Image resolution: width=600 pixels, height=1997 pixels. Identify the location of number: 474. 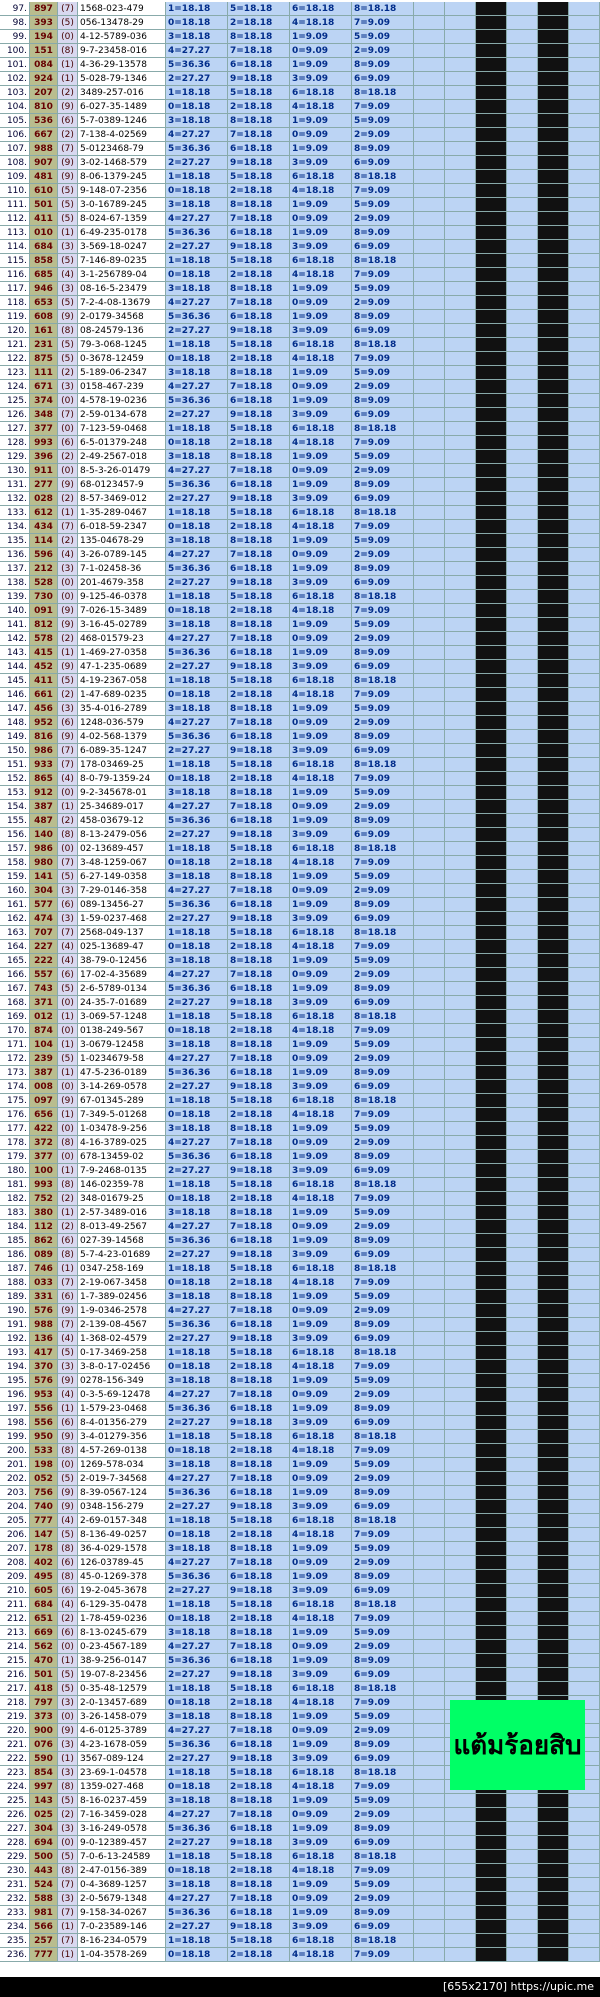
(44, 919).